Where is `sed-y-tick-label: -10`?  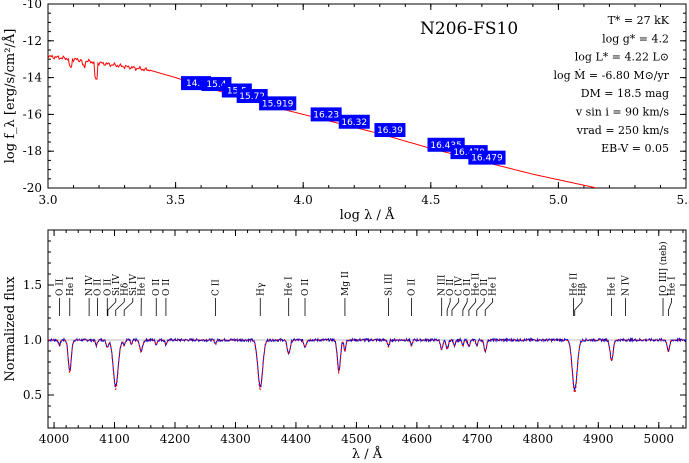 sed-y-tick-label: -10 is located at coordinates (32, 5).